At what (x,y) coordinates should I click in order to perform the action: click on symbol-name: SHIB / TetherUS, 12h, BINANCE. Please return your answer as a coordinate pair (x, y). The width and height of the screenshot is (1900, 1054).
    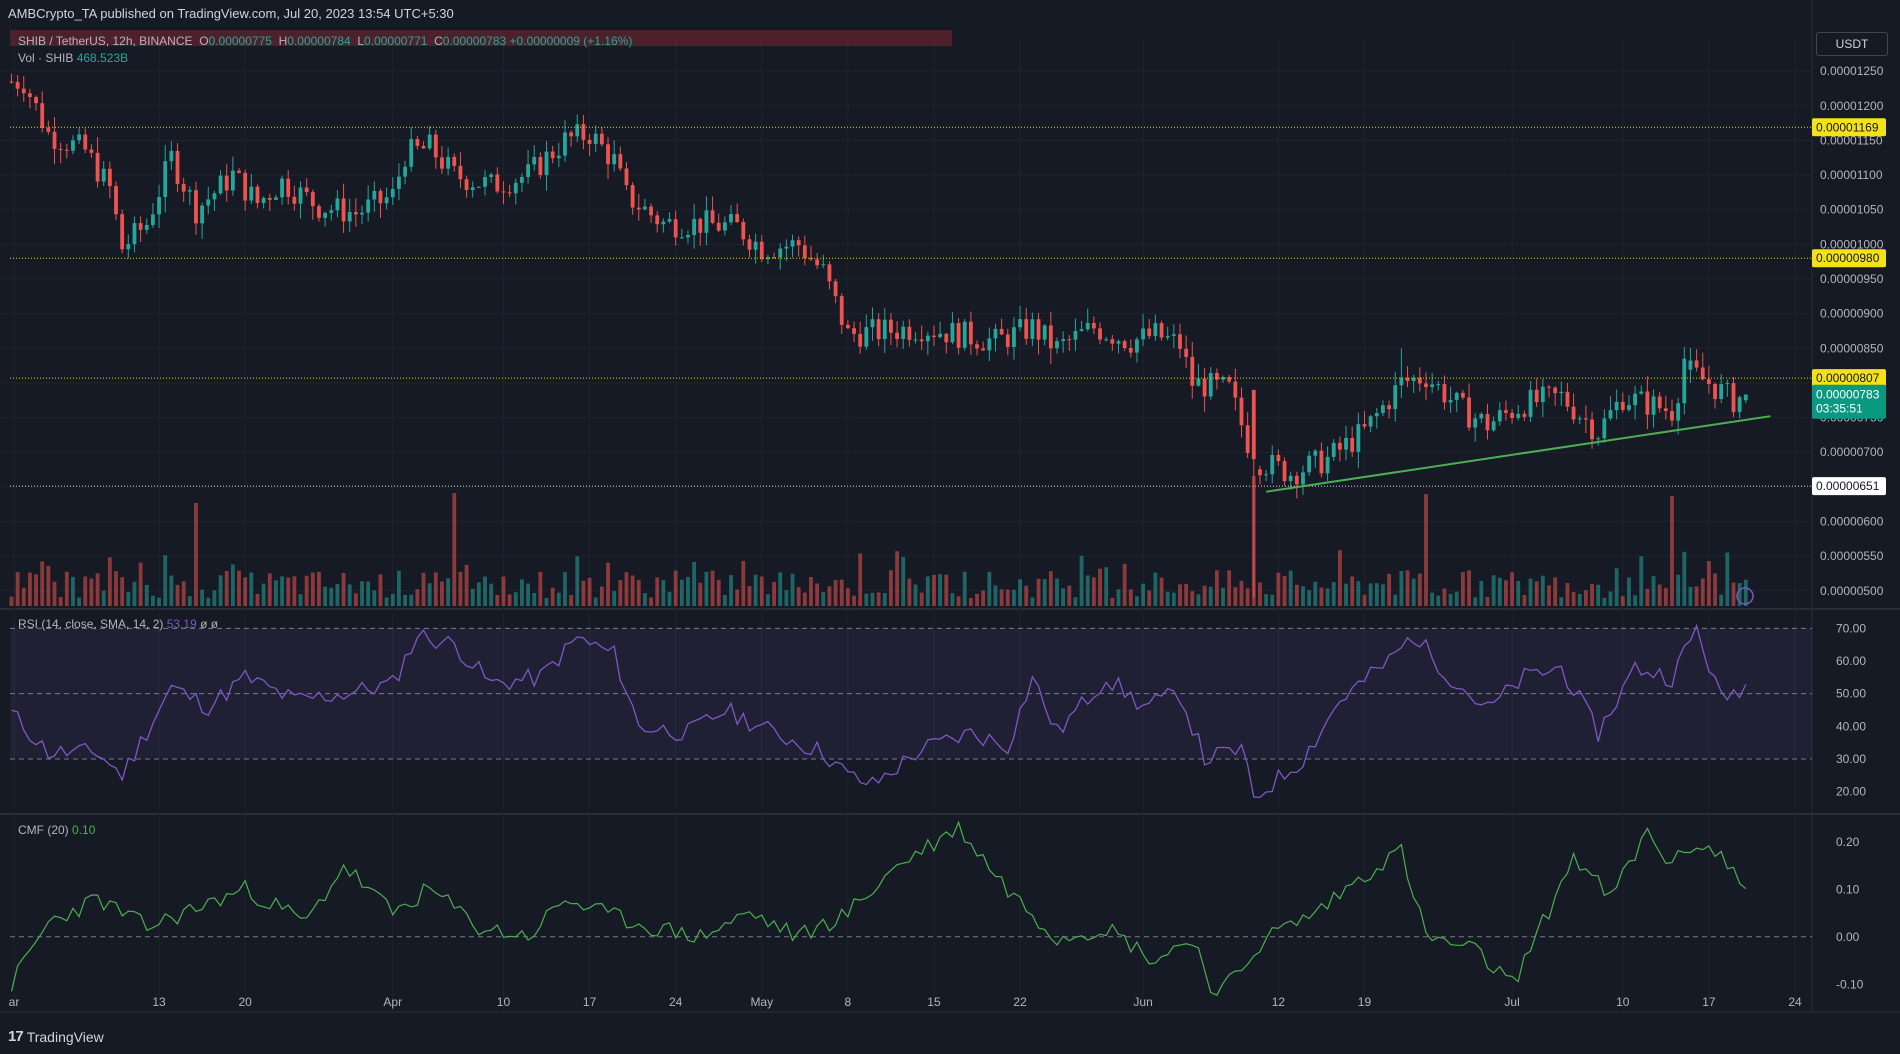
    Looking at the image, I should click on (105, 41).